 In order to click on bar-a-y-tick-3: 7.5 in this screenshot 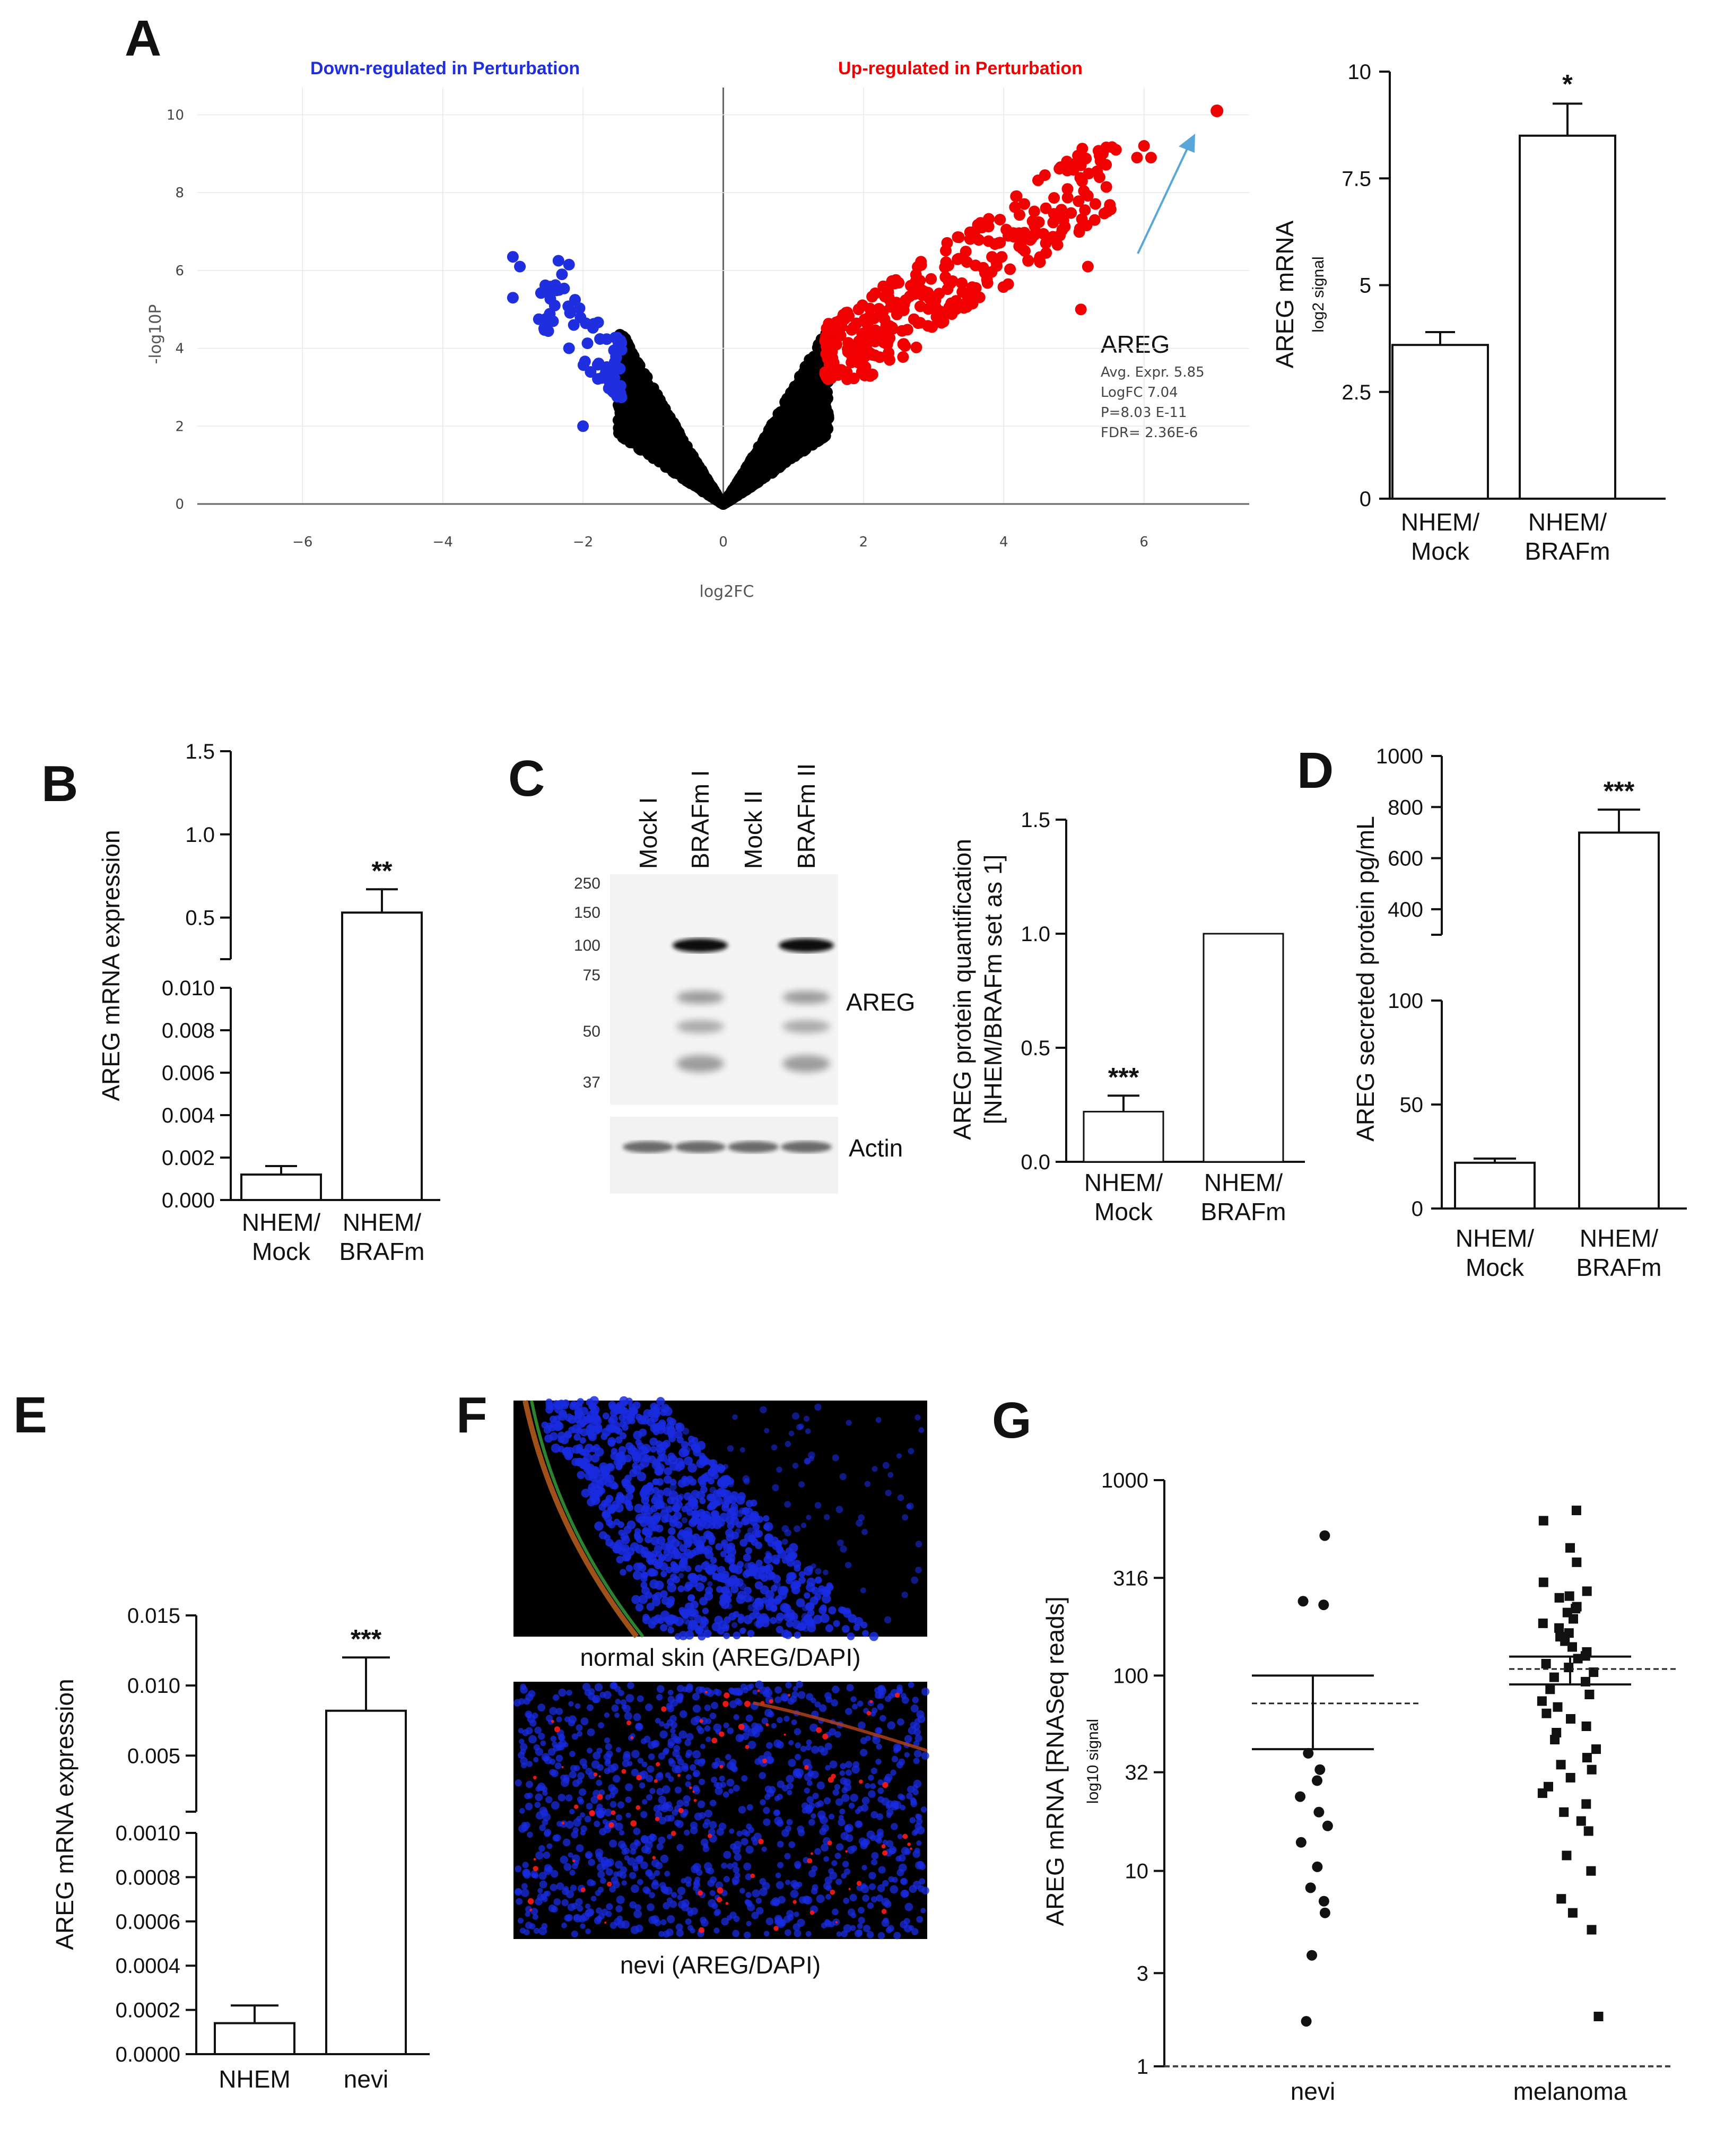, I will do `click(1357, 178)`.